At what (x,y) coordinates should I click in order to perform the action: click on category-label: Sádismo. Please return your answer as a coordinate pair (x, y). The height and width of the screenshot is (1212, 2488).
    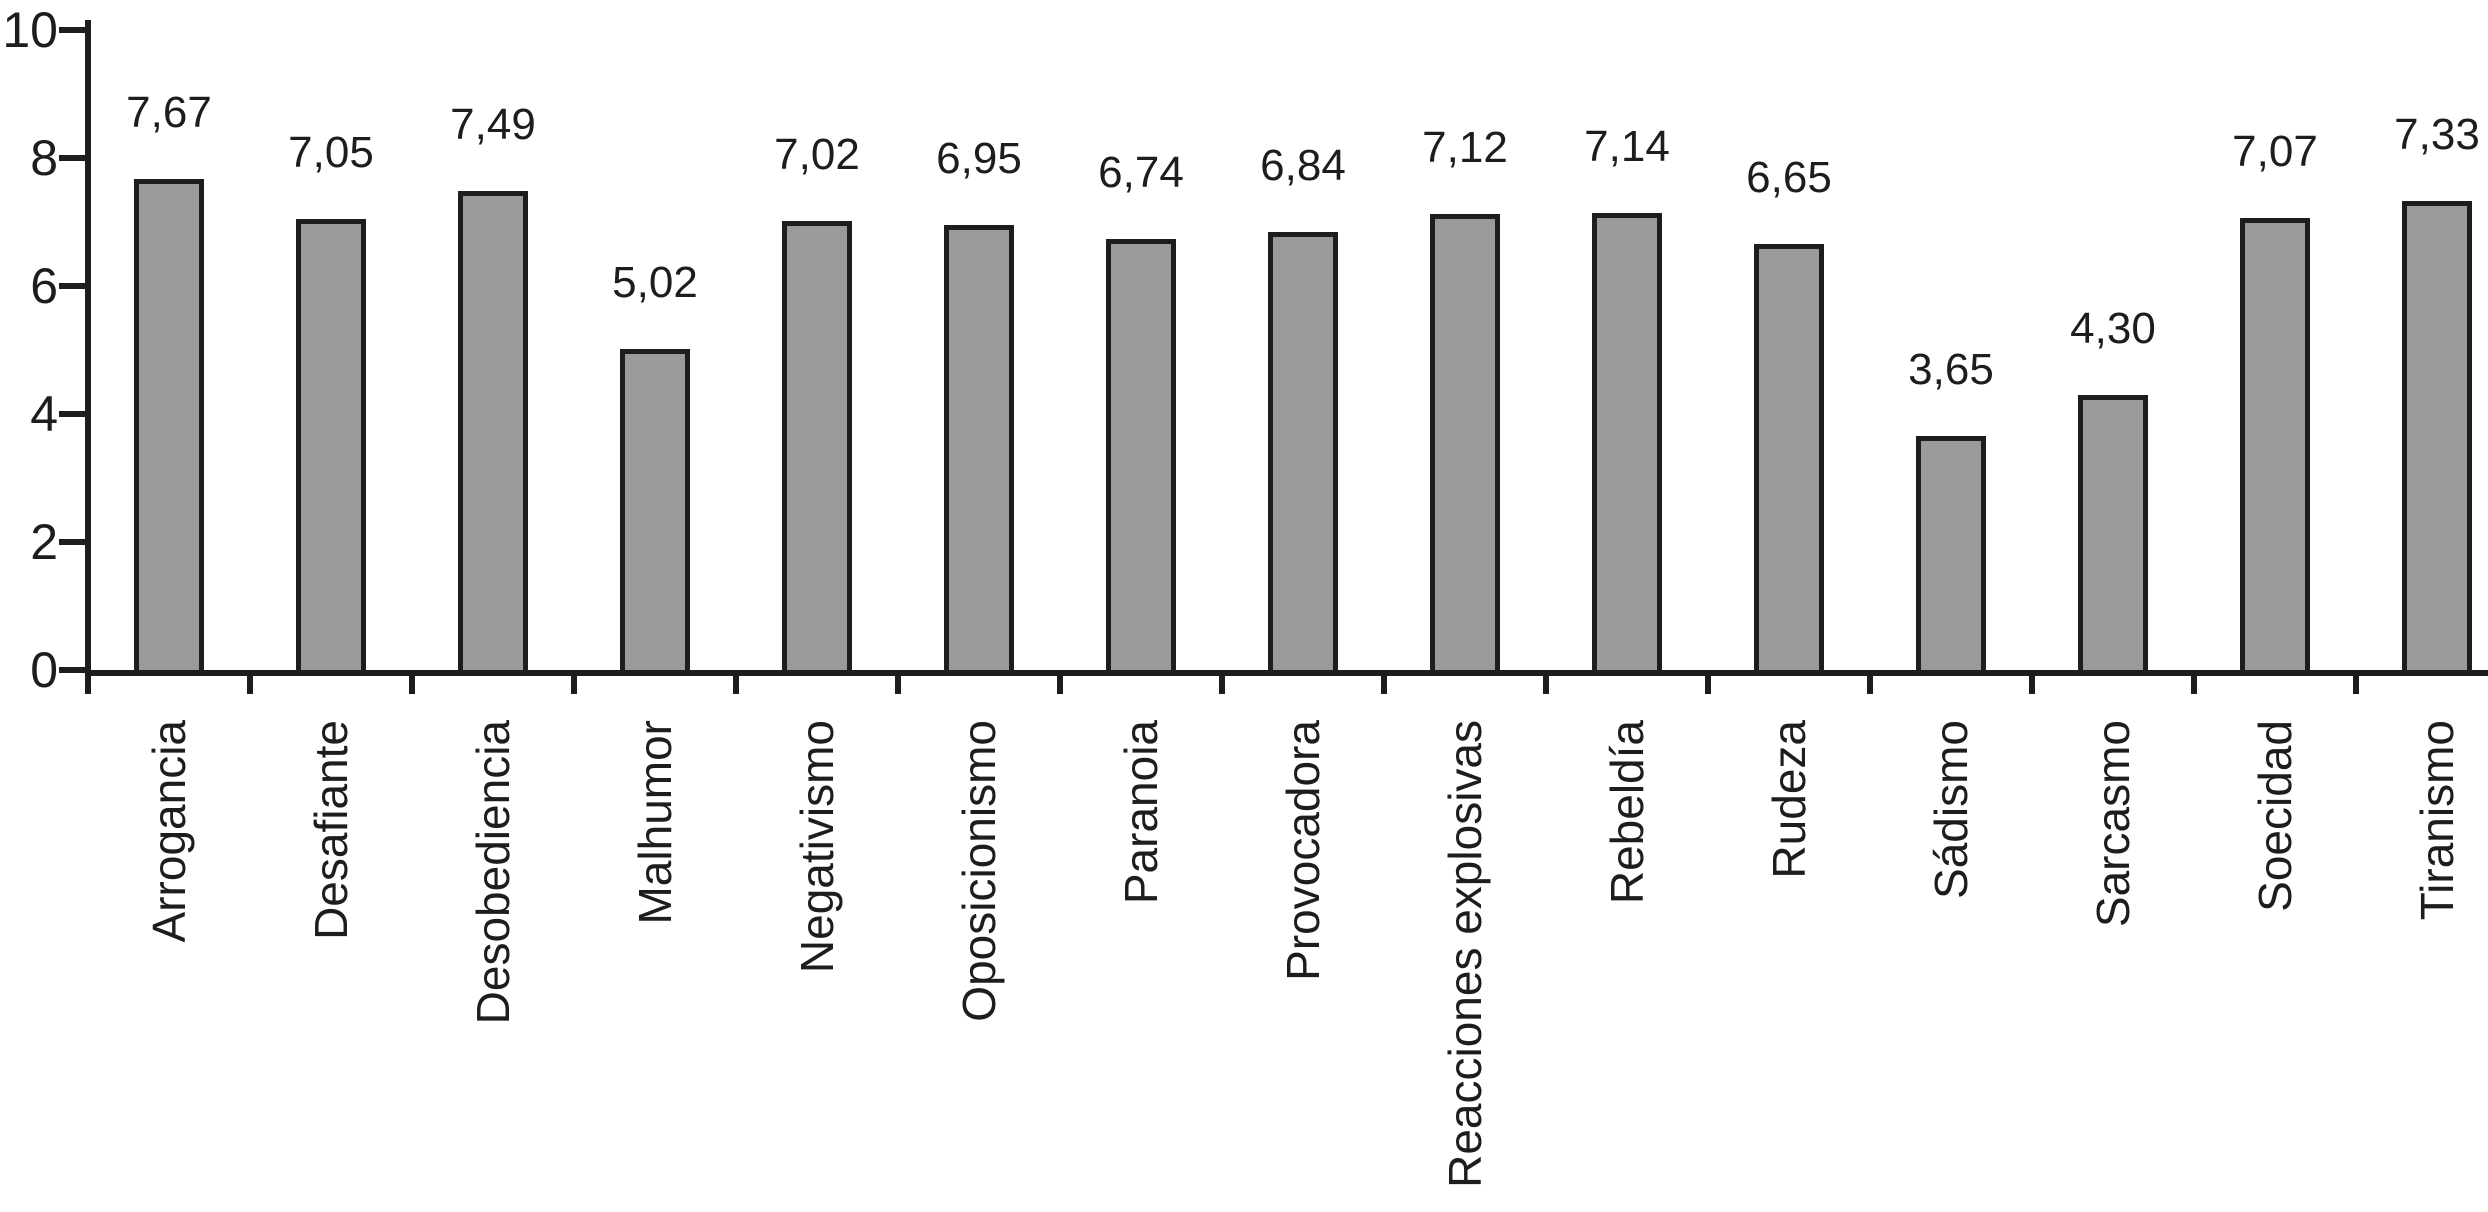
    Looking at the image, I should click on (1951, 809).